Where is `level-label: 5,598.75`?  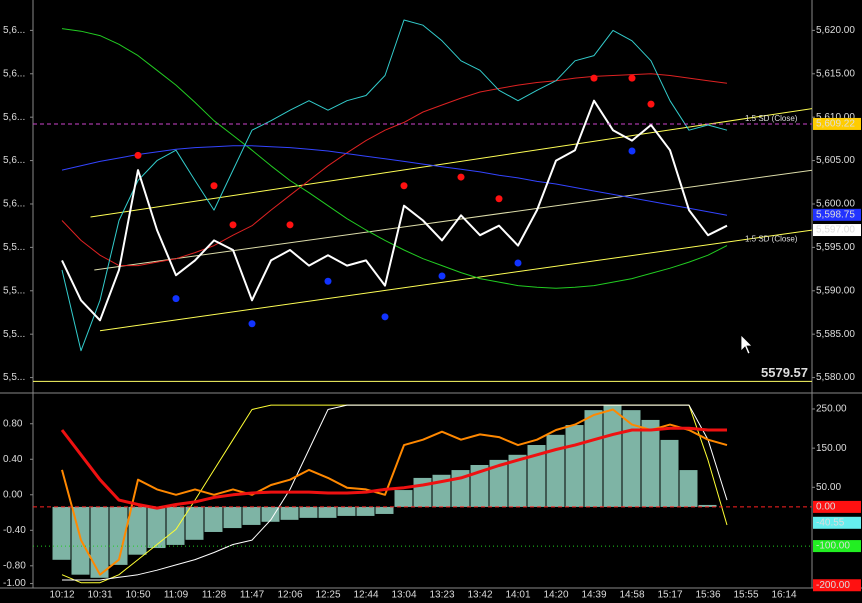
level-label: 5,598.75 is located at coordinates (835, 214).